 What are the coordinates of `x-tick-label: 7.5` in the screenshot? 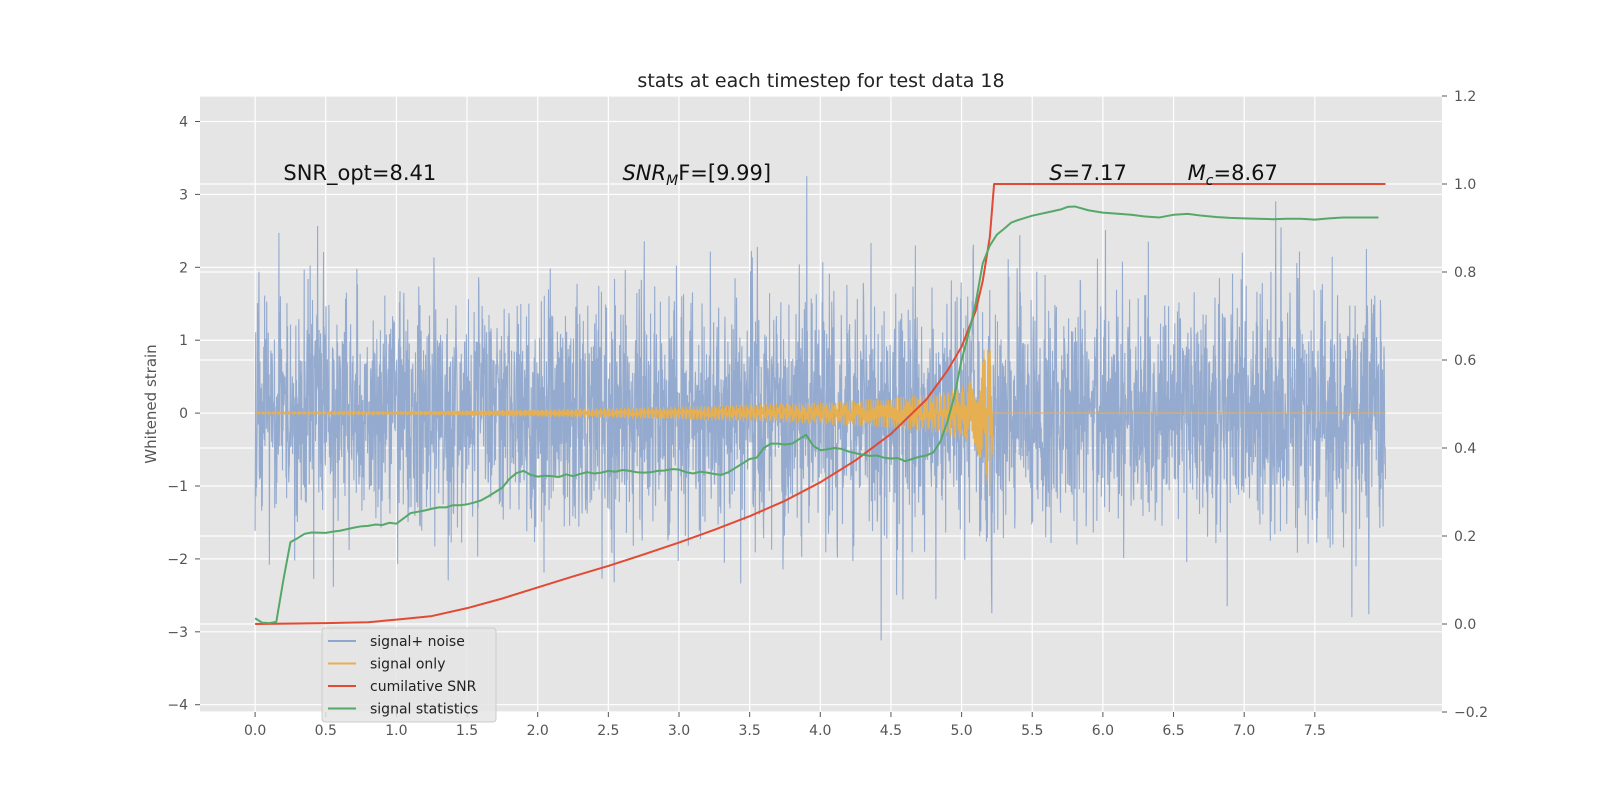 It's located at (1315, 731).